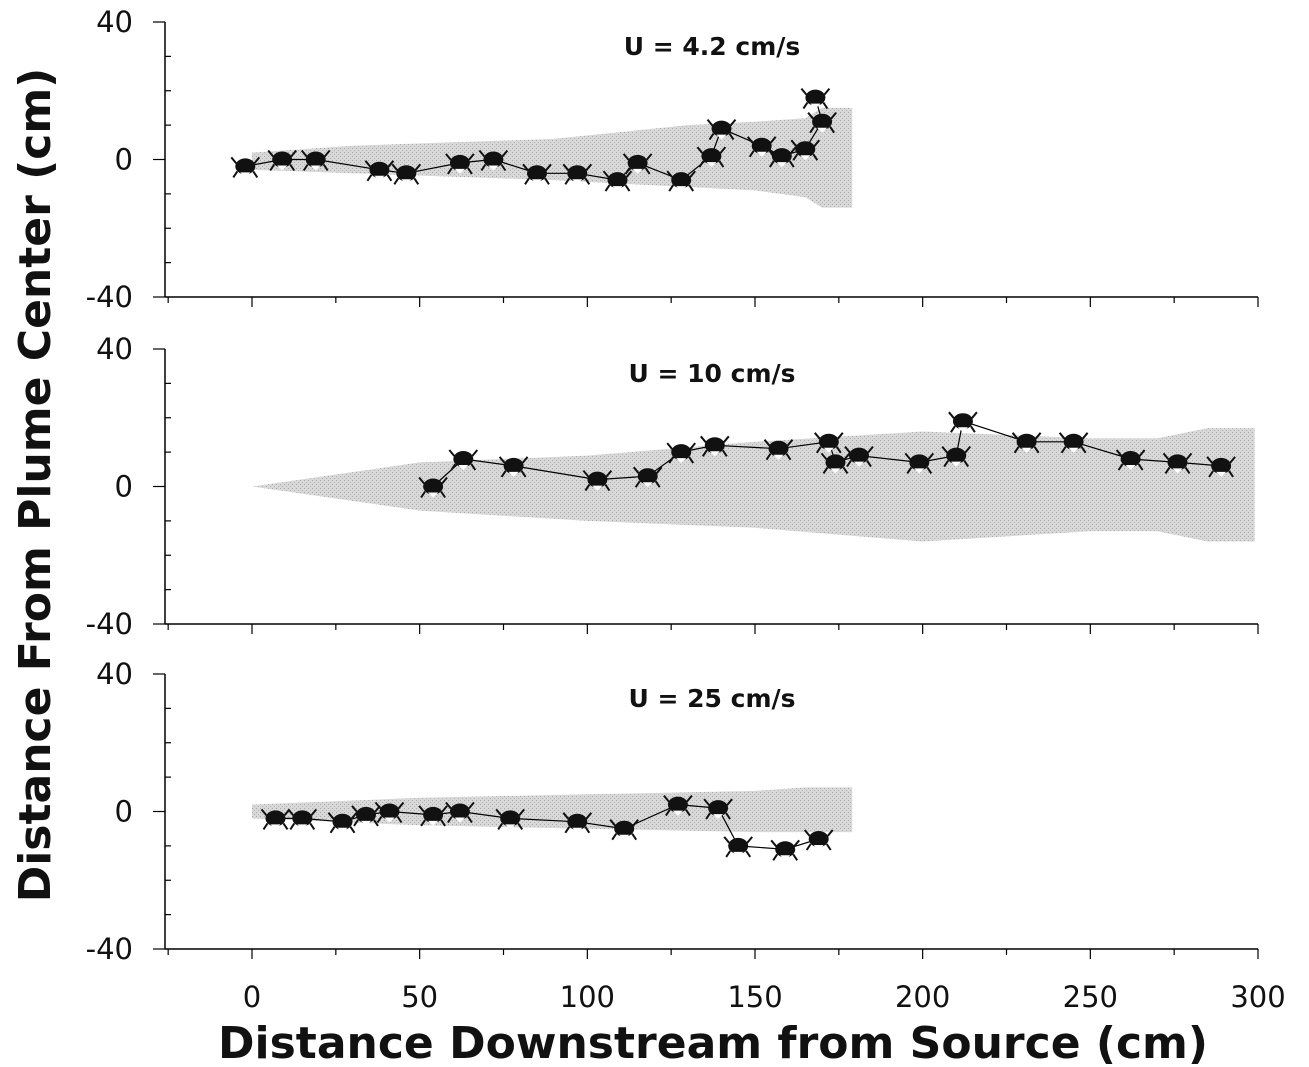 The width and height of the screenshot is (1309, 1067). What do you see at coordinates (109, 297) in the screenshot?
I see `y-tick-label: -40` at bounding box center [109, 297].